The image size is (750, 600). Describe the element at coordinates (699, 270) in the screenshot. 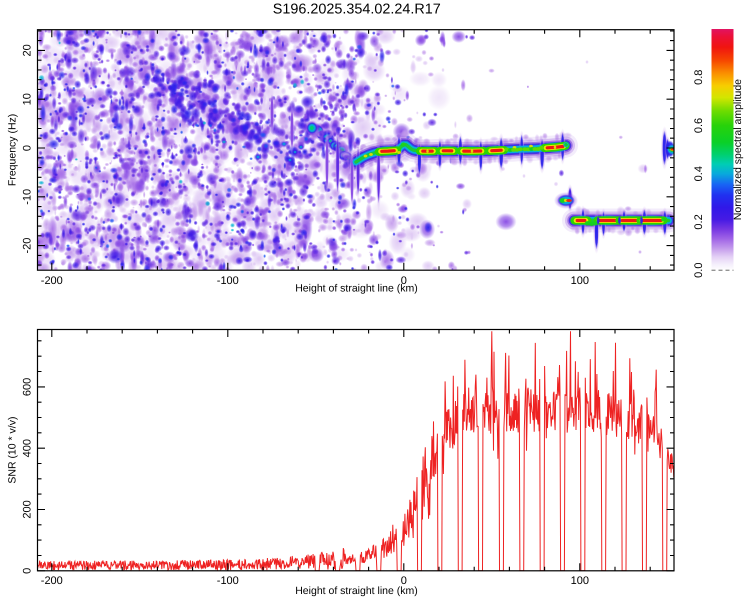

I see `svg-text: 0.0` at that location.